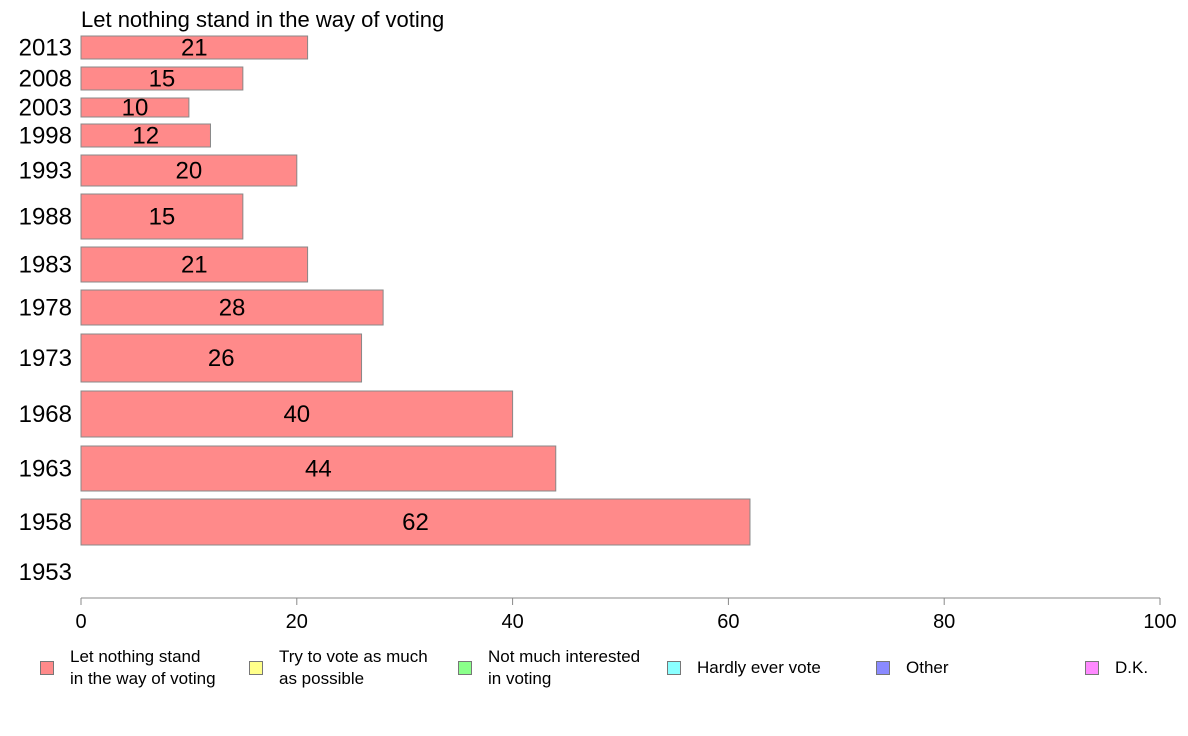  I want to click on category-label: 2013, so click(45, 48).